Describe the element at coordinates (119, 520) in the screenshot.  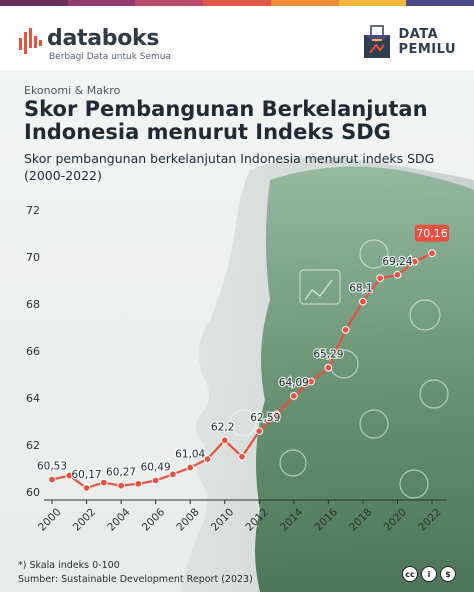
I see `x-tick-label: 2004` at that location.